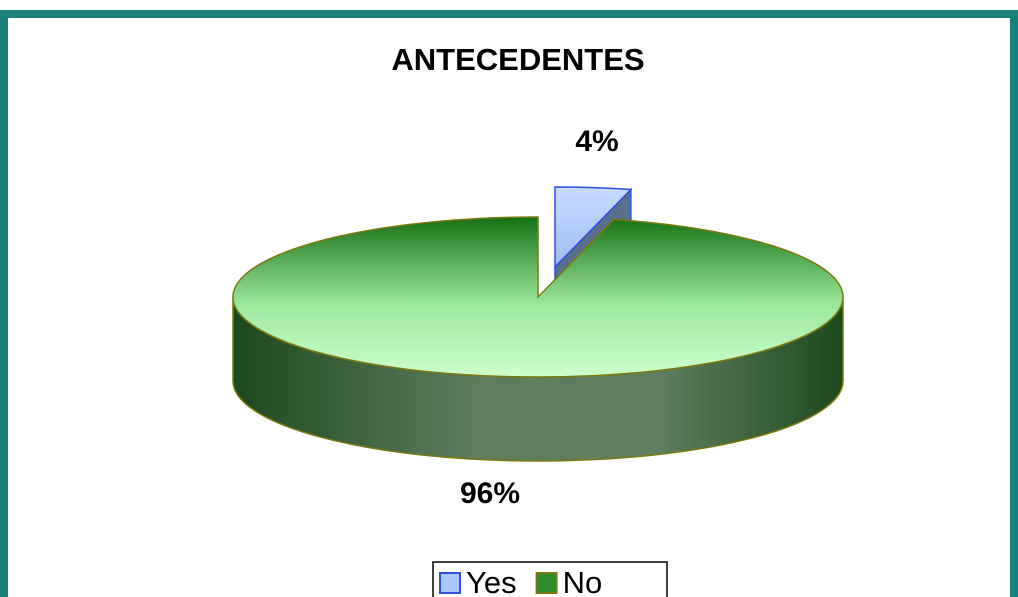 Image resolution: width=1018 pixels, height=597 pixels. What do you see at coordinates (593, 227) in the screenshot?
I see `pie-slice` at bounding box center [593, 227].